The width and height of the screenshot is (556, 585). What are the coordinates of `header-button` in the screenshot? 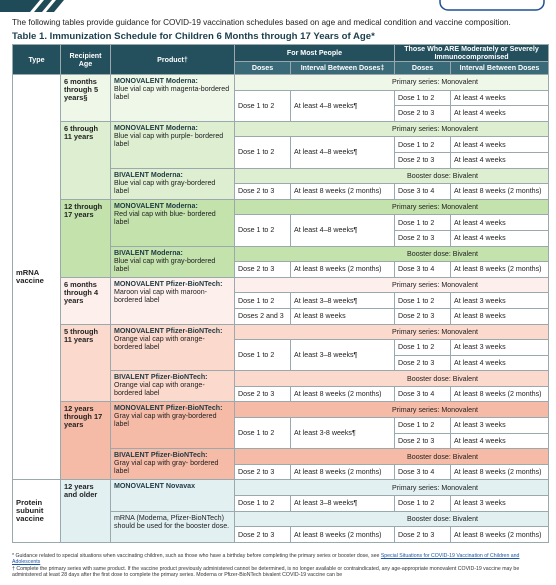 It's located at (492, 5).